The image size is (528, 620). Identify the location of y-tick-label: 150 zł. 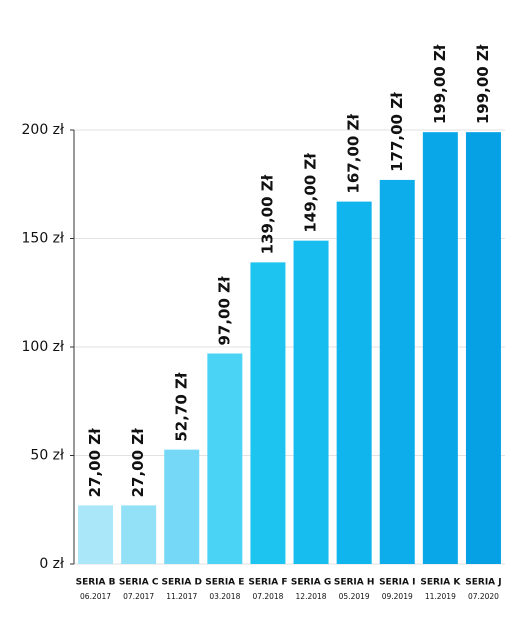
(43, 239).